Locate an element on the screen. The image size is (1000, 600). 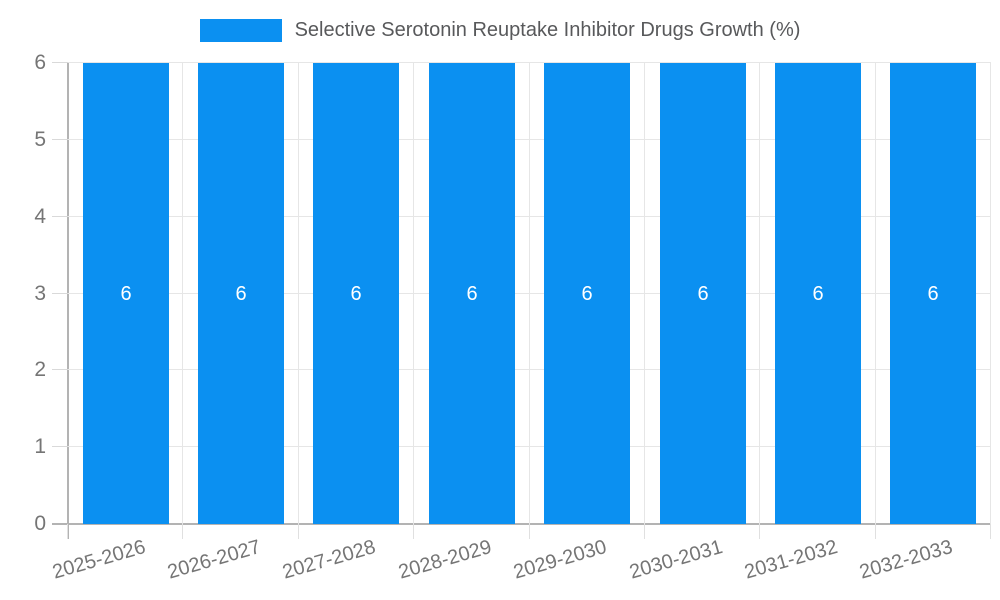
bar-2028-2029 is located at coordinates (472, 293).